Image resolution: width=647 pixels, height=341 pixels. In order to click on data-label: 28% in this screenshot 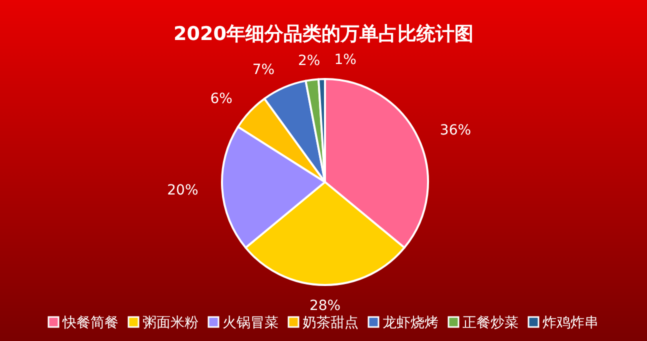, I will do `click(325, 306)`.